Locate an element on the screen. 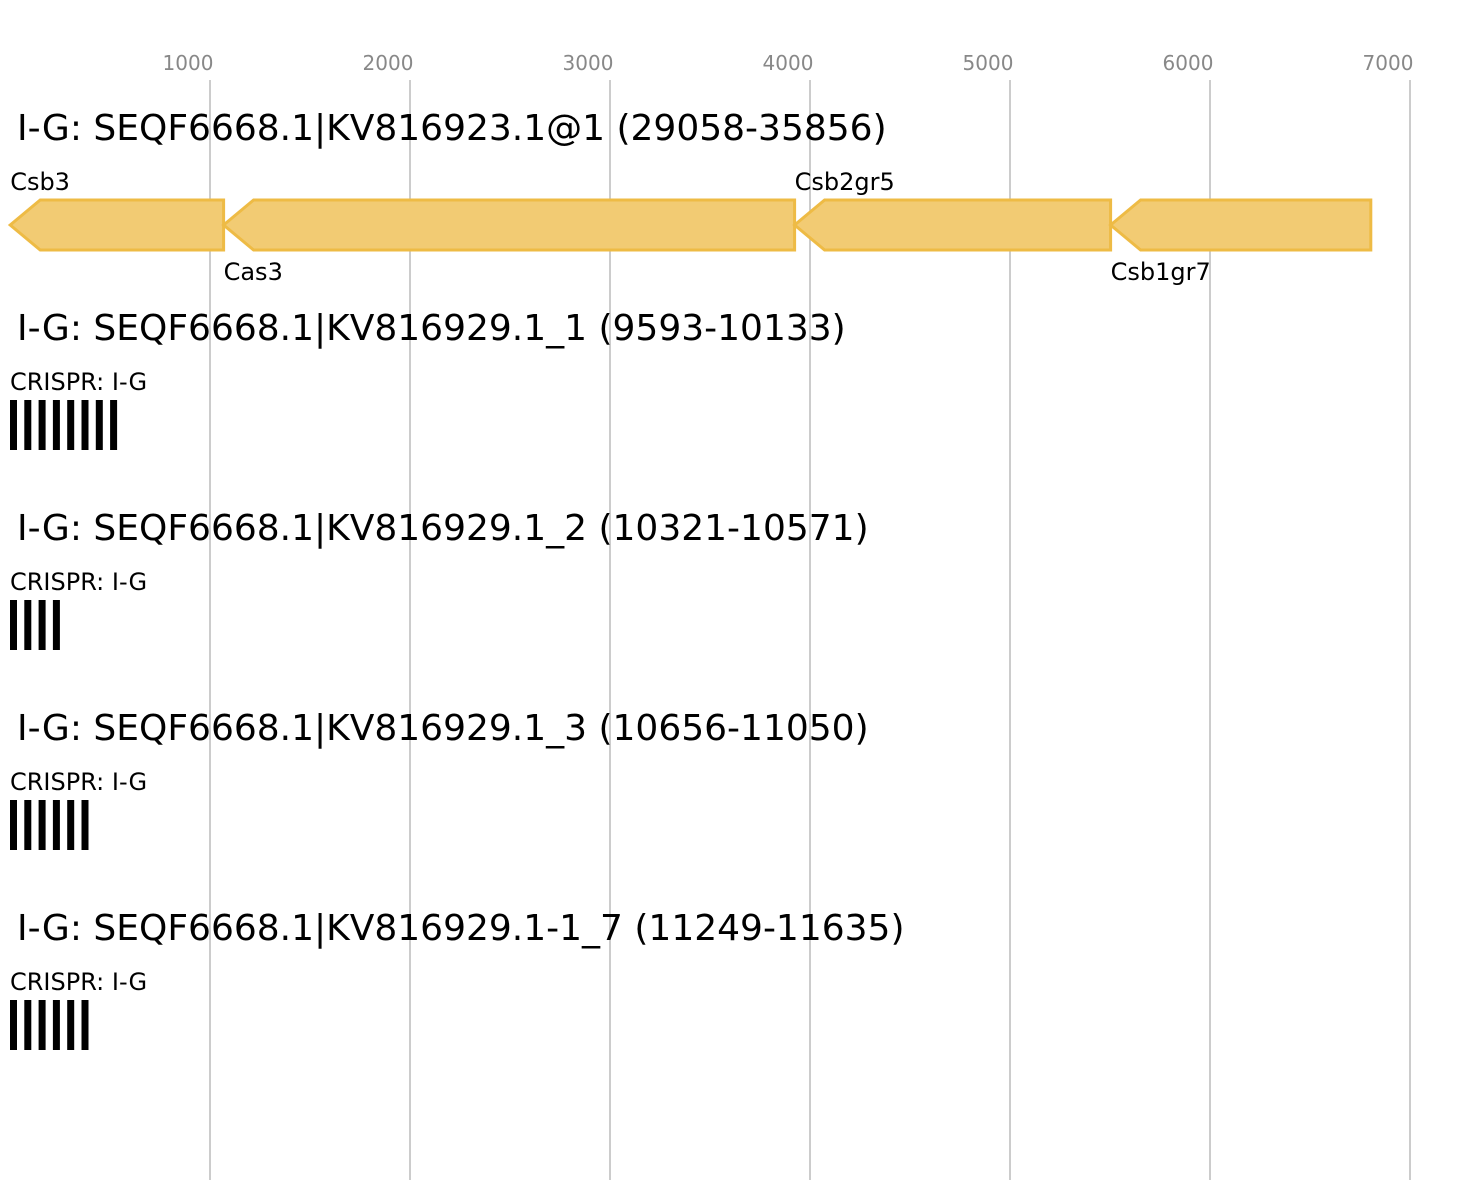 This screenshot has width=1460, height=1200. tick-label: 2000 is located at coordinates (388, 63).